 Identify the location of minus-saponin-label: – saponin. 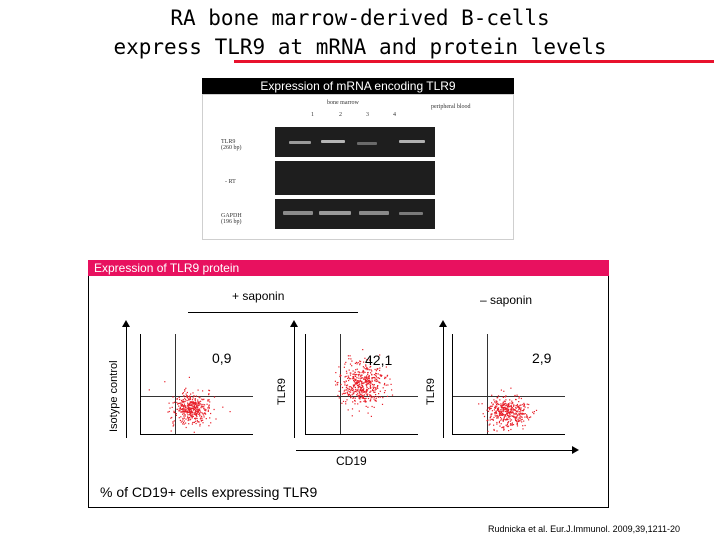
(506, 300).